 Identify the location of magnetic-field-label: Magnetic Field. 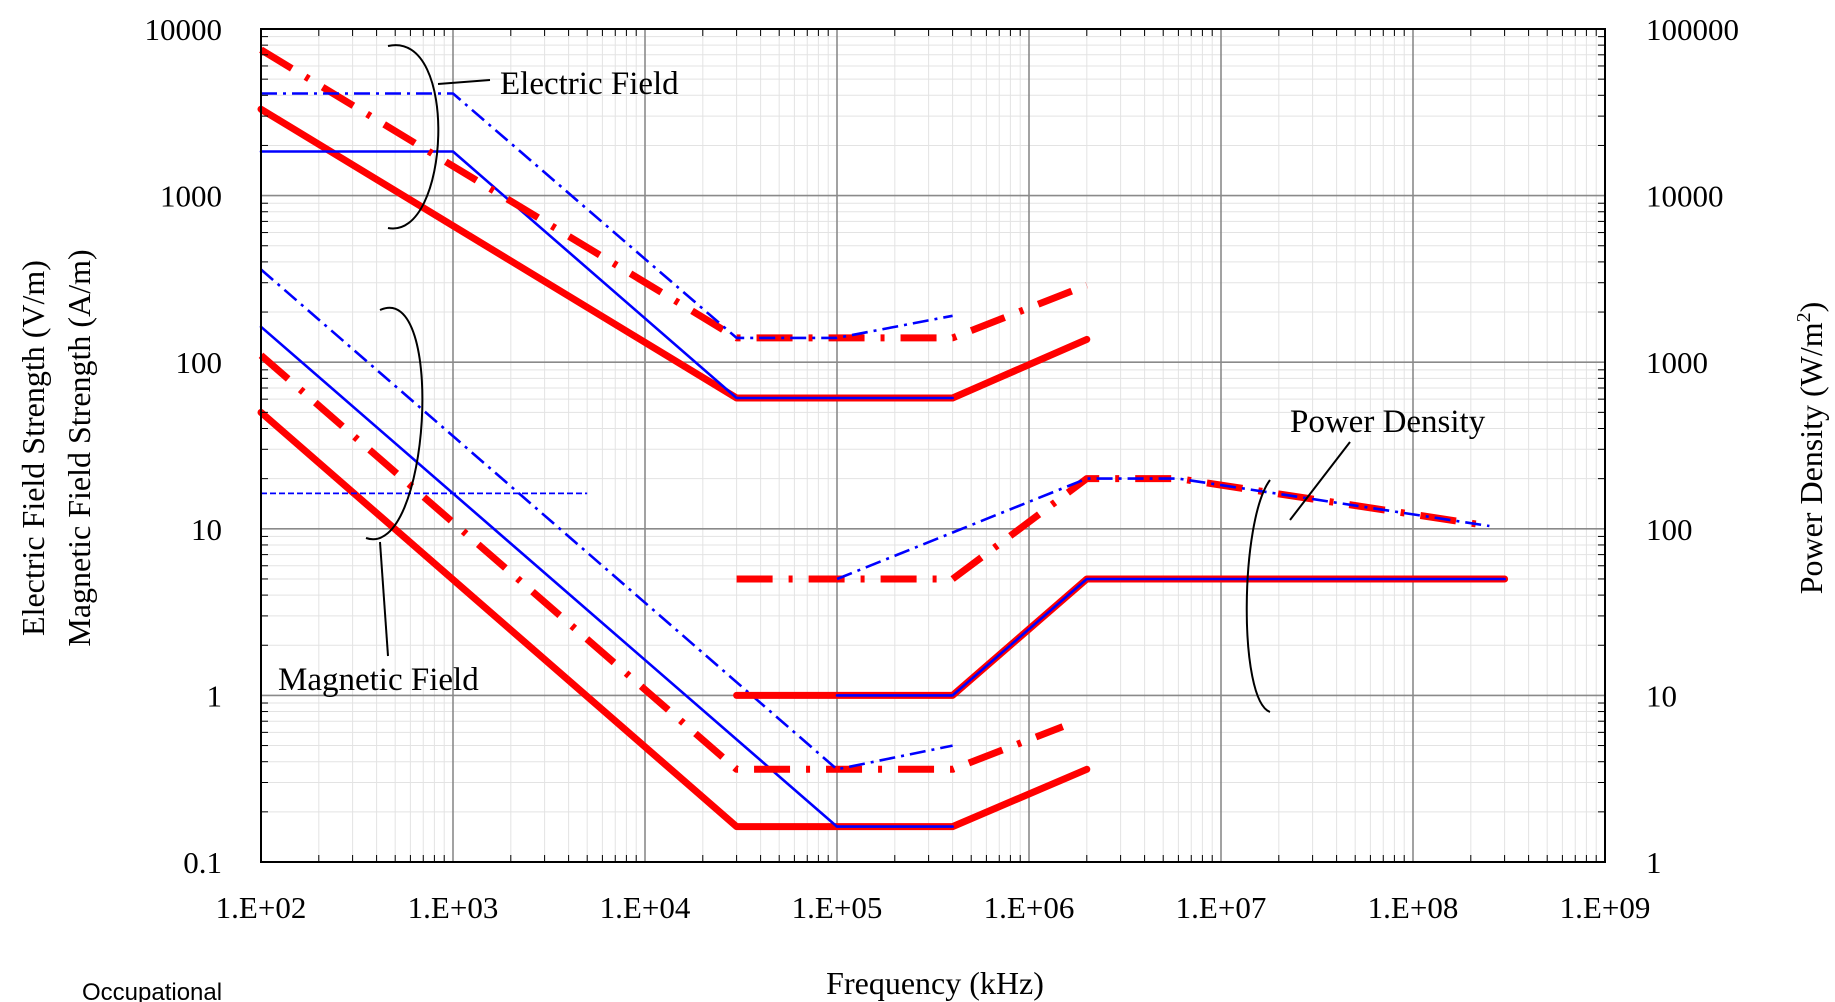
(378, 680).